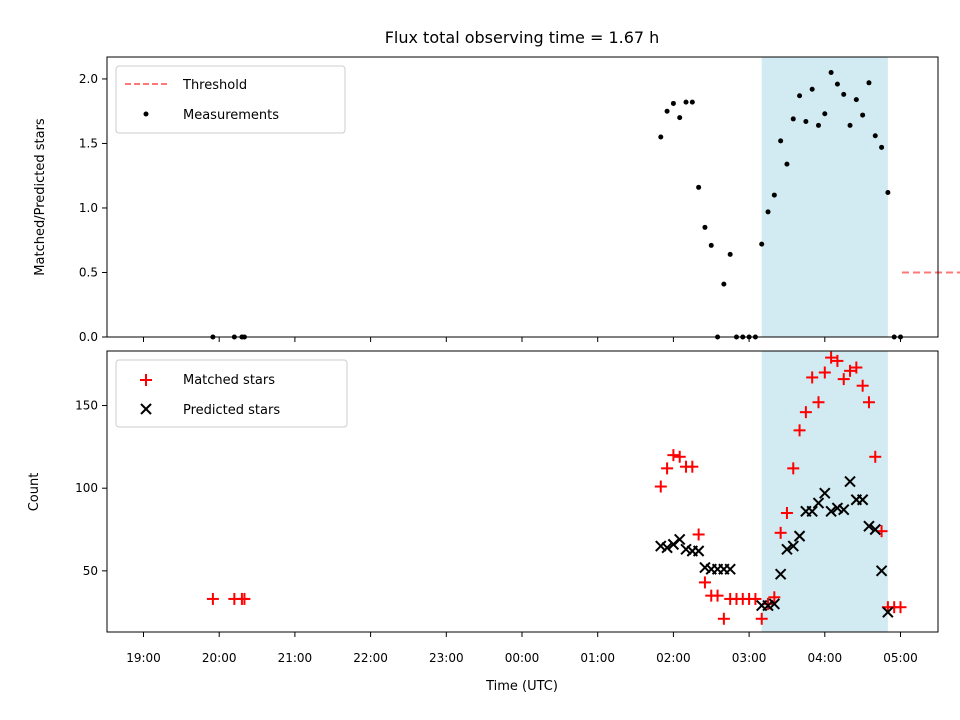 The height and width of the screenshot is (720, 960). Describe the element at coordinates (749, 658) in the screenshot. I see `x-tick-label: 03:00` at that location.